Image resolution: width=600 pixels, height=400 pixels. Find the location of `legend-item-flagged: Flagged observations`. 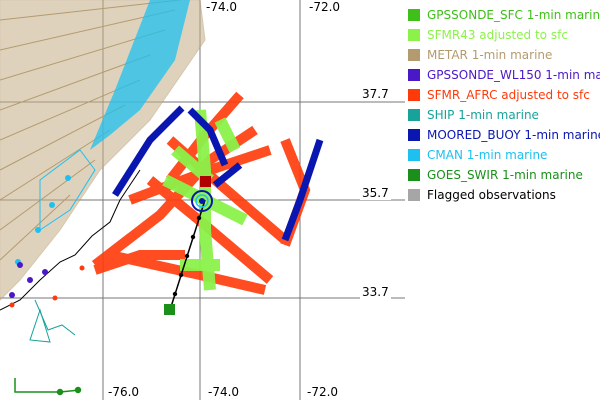

legend-item-flagged: Flagged observations is located at coordinates (502, 195).